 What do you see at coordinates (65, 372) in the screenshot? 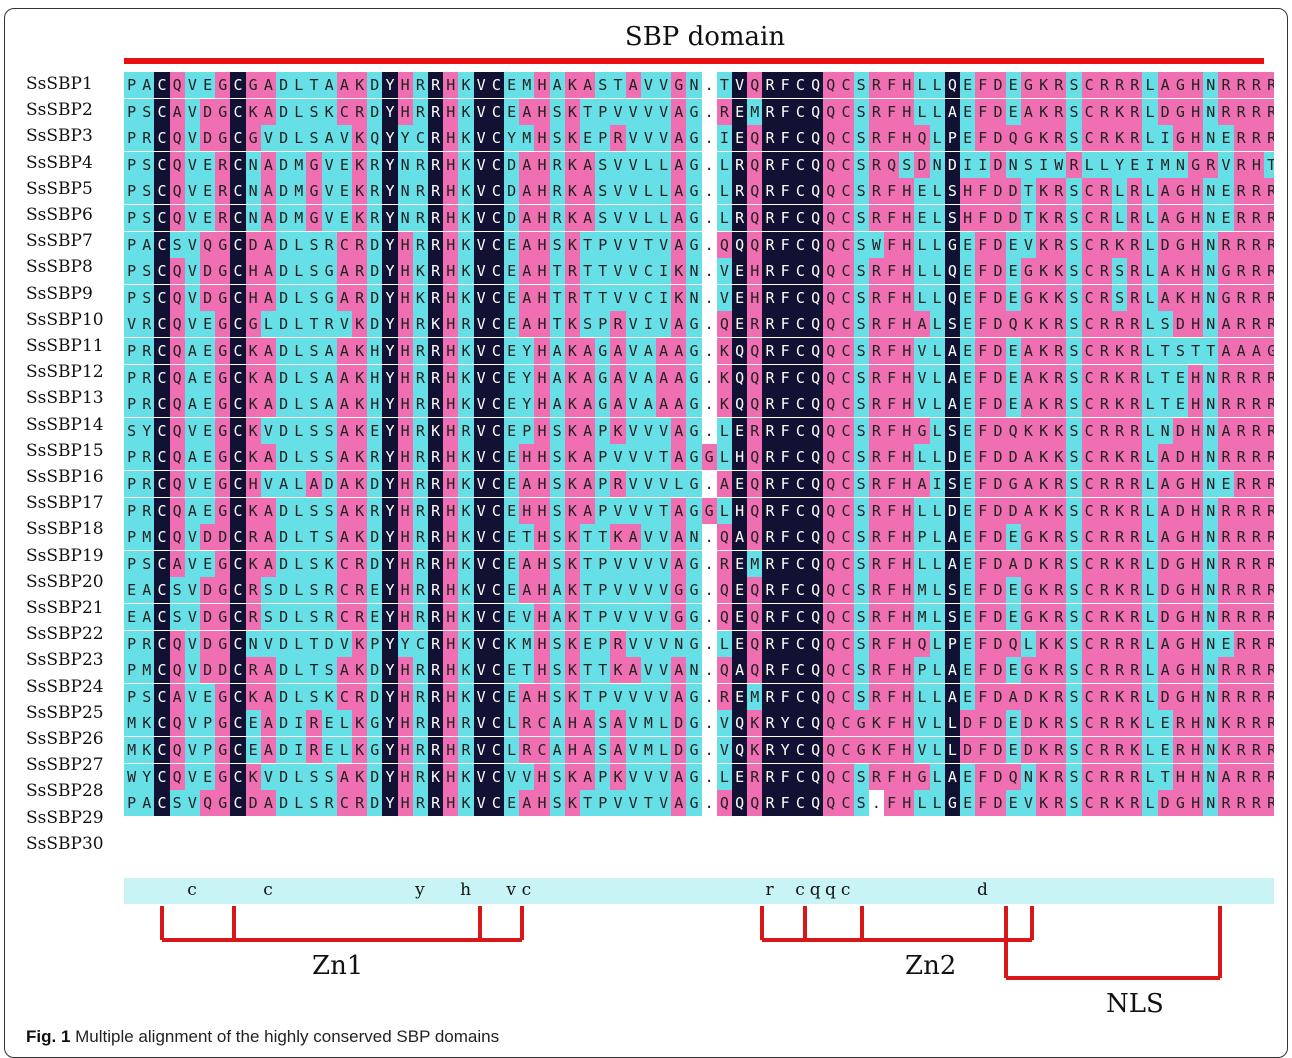
I see `sequence-name: SsSBP12` at bounding box center [65, 372].